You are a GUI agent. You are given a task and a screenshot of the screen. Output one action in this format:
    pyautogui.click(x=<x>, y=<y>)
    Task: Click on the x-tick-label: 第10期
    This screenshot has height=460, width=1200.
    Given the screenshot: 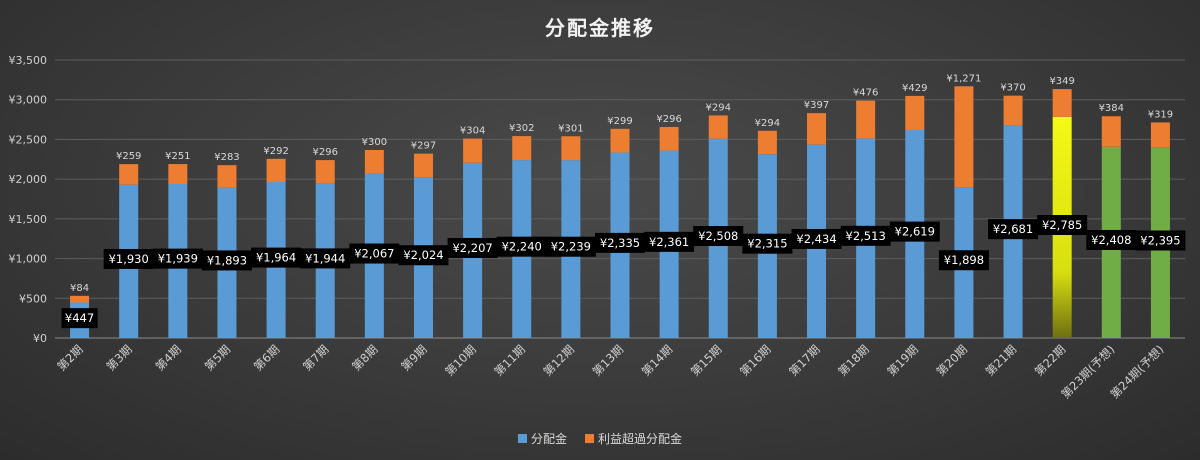 What is the action you would take?
    pyautogui.click(x=460, y=360)
    